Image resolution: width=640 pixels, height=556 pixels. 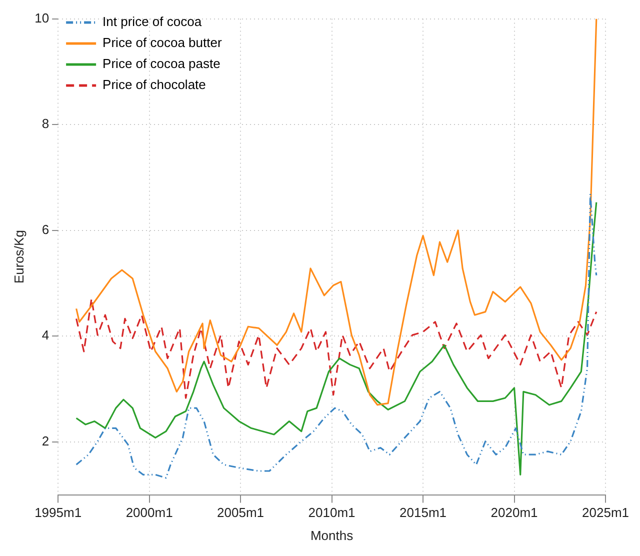 What do you see at coordinates (42, 18) in the screenshot?
I see `y-tick-label: 10` at bounding box center [42, 18].